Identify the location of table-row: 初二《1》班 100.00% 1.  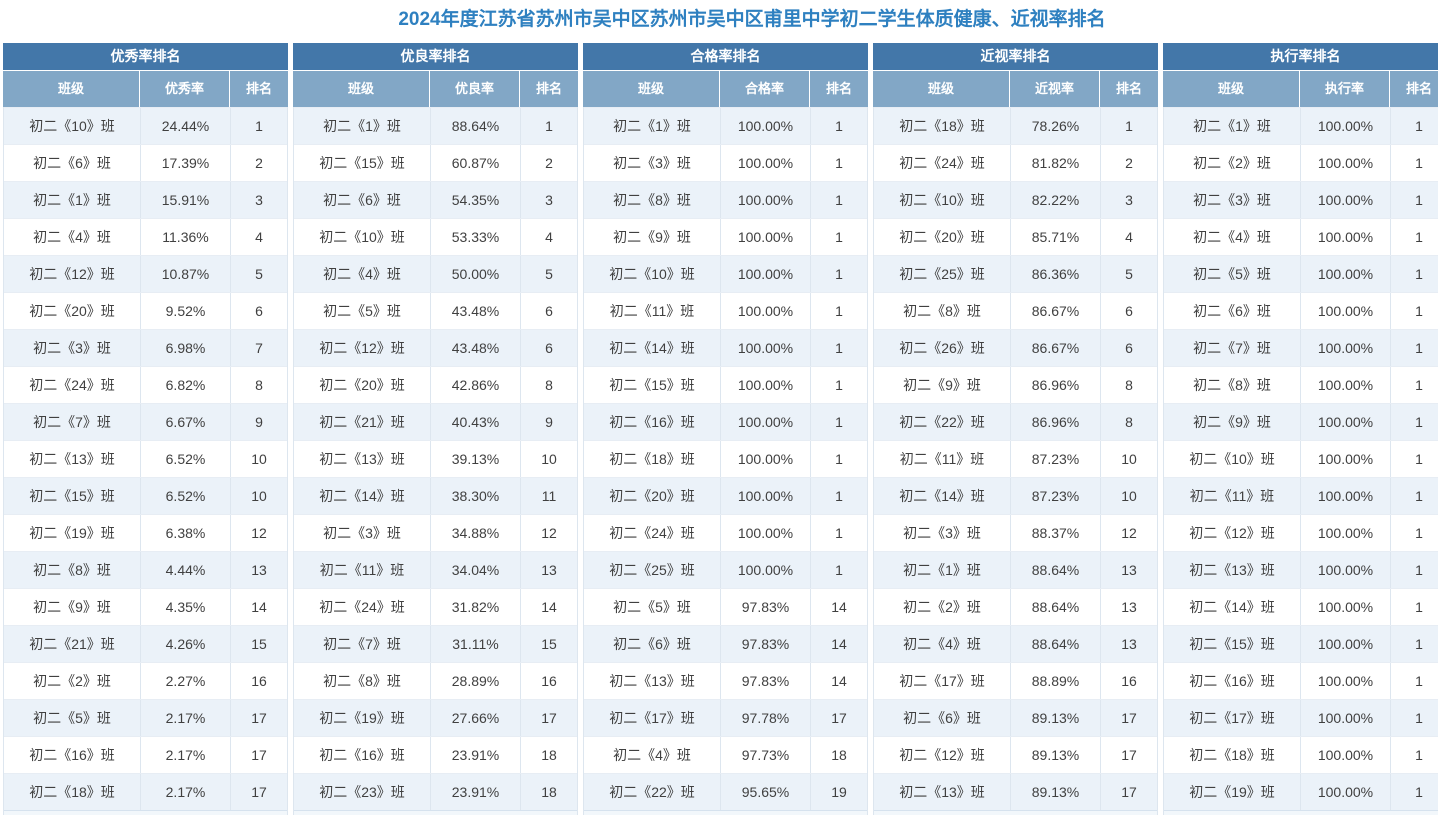
(725, 125).